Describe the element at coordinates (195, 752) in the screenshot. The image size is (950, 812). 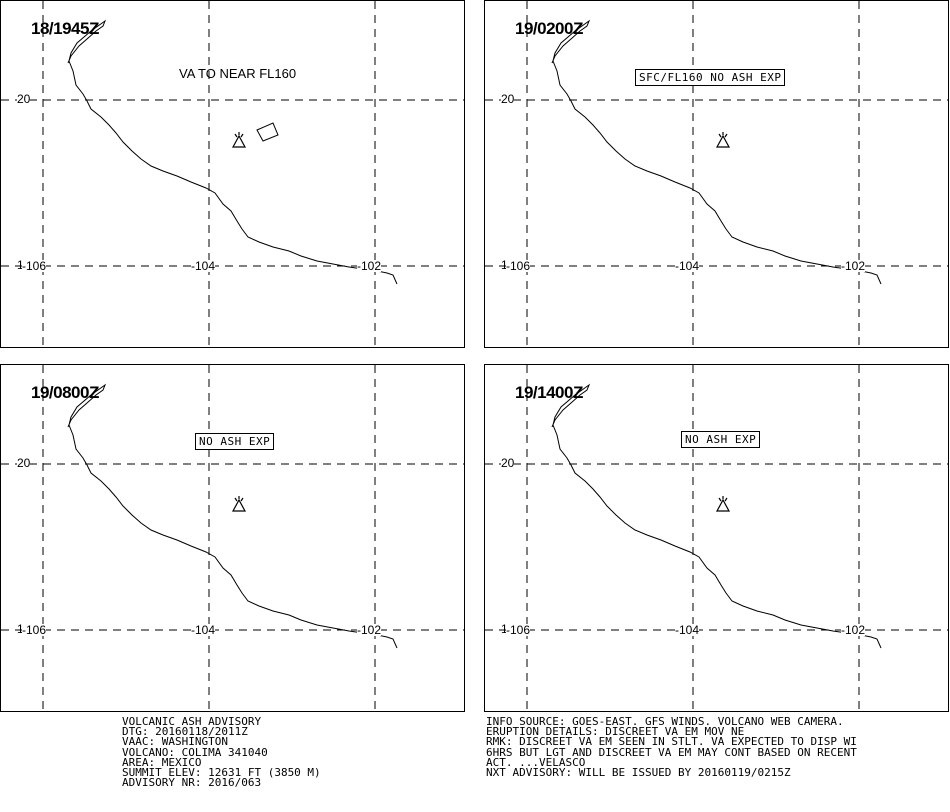
I see `advisory-line: VOLCANO: COLIMA 341040` at that location.